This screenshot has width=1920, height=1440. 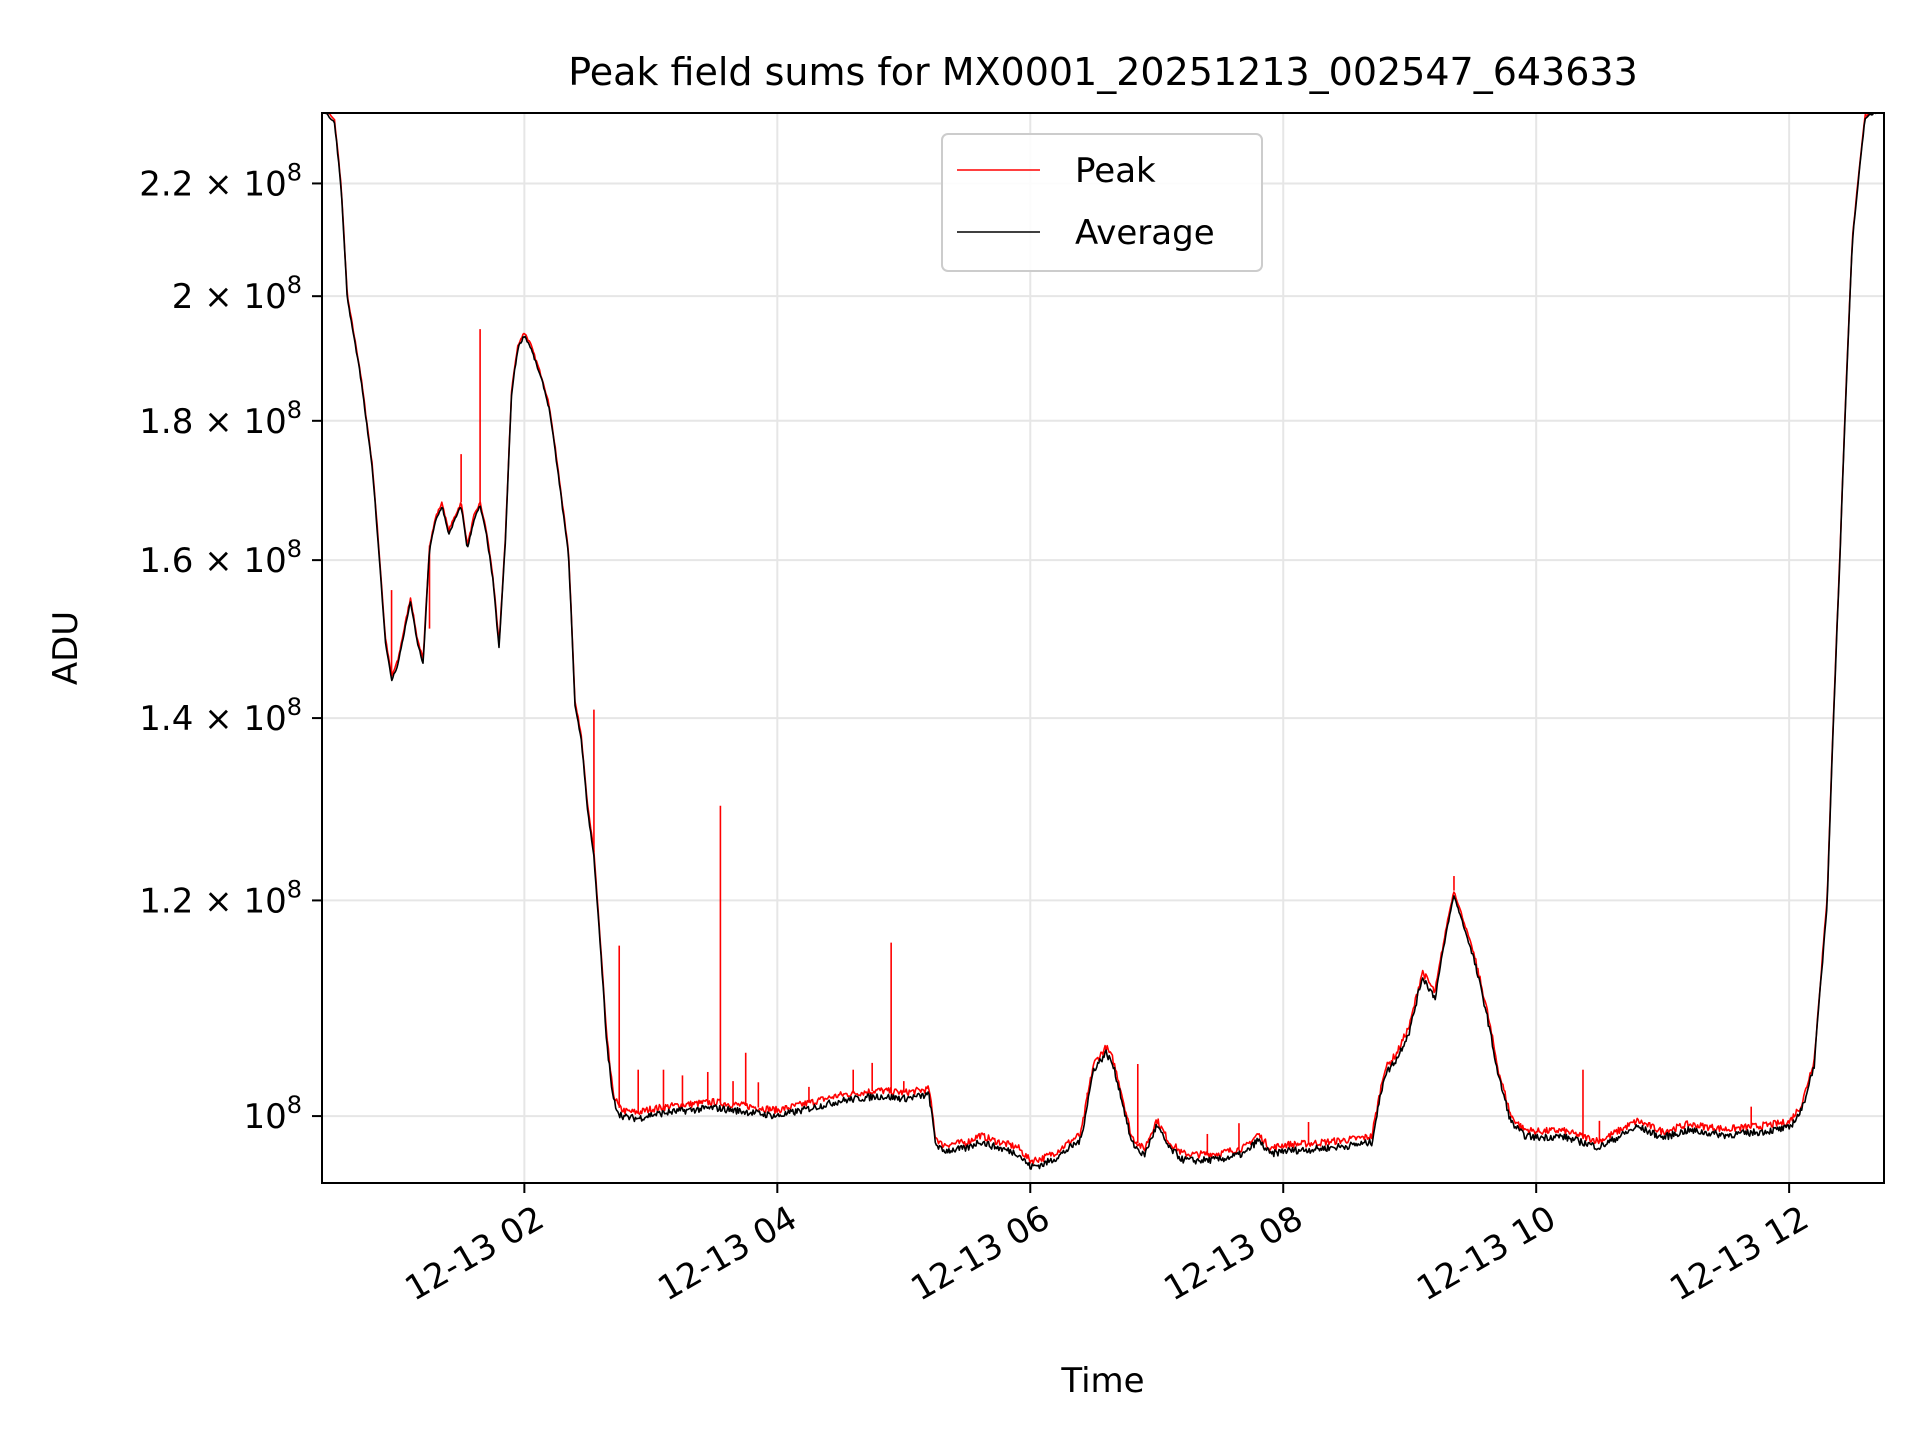 I want to click on y-tick-label: 1.6 × 108, so click(x=220, y=558).